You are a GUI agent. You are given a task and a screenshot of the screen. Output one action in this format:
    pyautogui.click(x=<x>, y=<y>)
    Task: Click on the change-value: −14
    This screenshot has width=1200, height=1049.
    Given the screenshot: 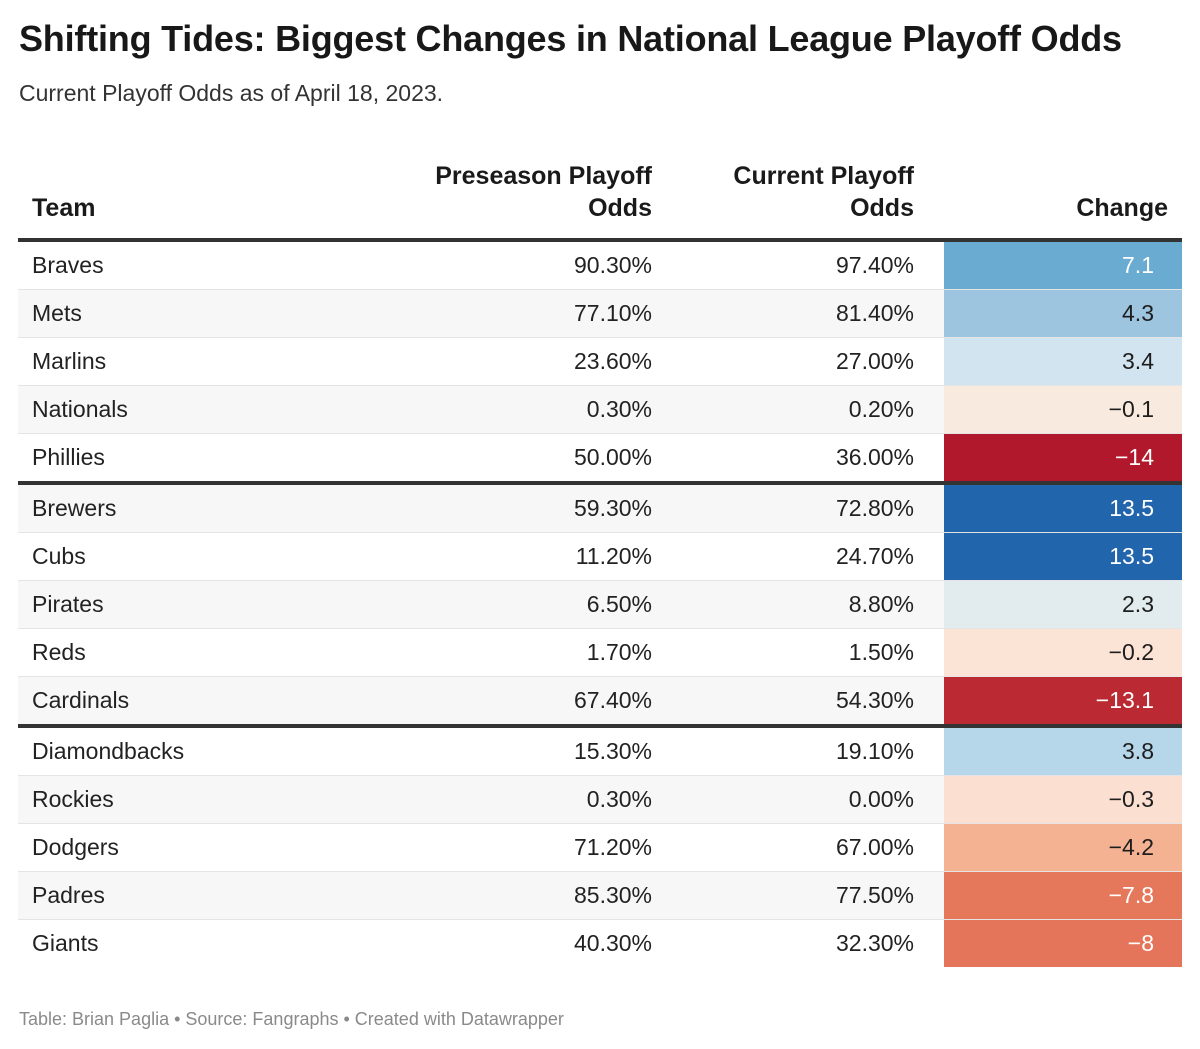 What is the action you would take?
    pyautogui.click(x=1063, y=457)
    